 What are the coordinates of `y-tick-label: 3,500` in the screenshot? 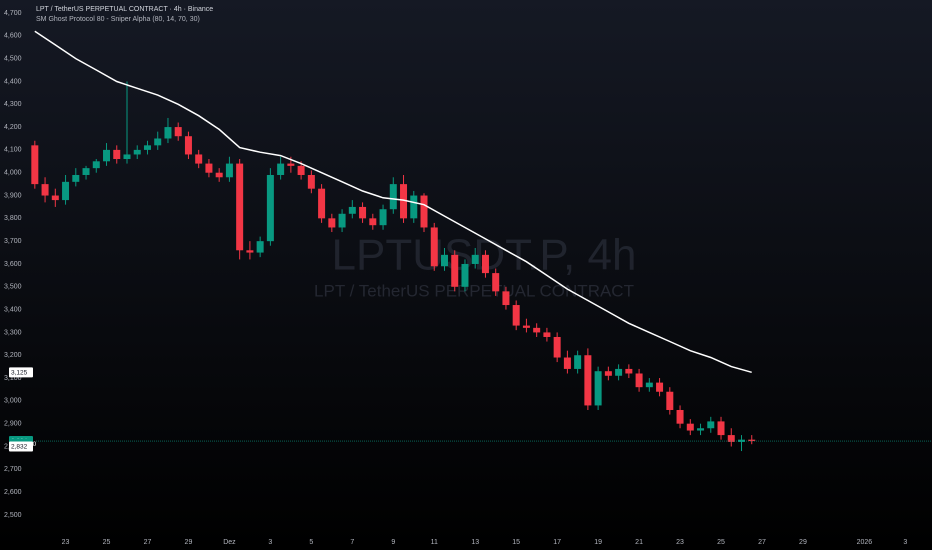 It's located at (13, 287).